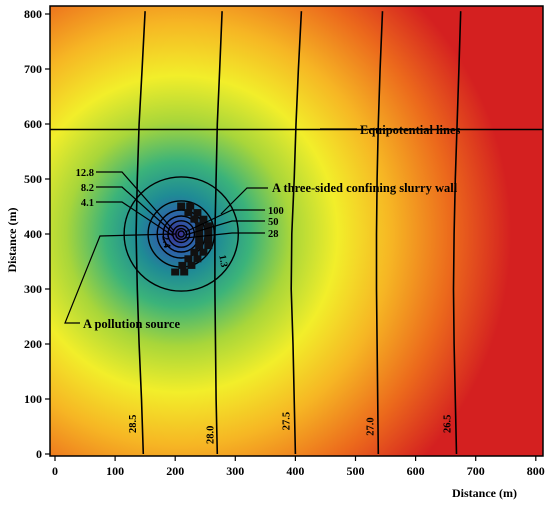  I want to click on y-tick-label: 400, so click(33, 234).